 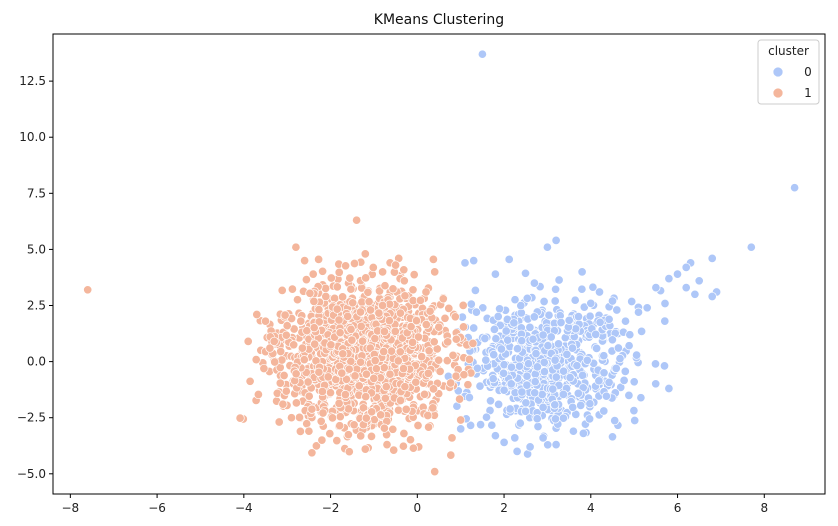 What do you see at coordinates (808, 93) in the screenshot?
I see `legend-label: 1` at bounding box center [808, 93].